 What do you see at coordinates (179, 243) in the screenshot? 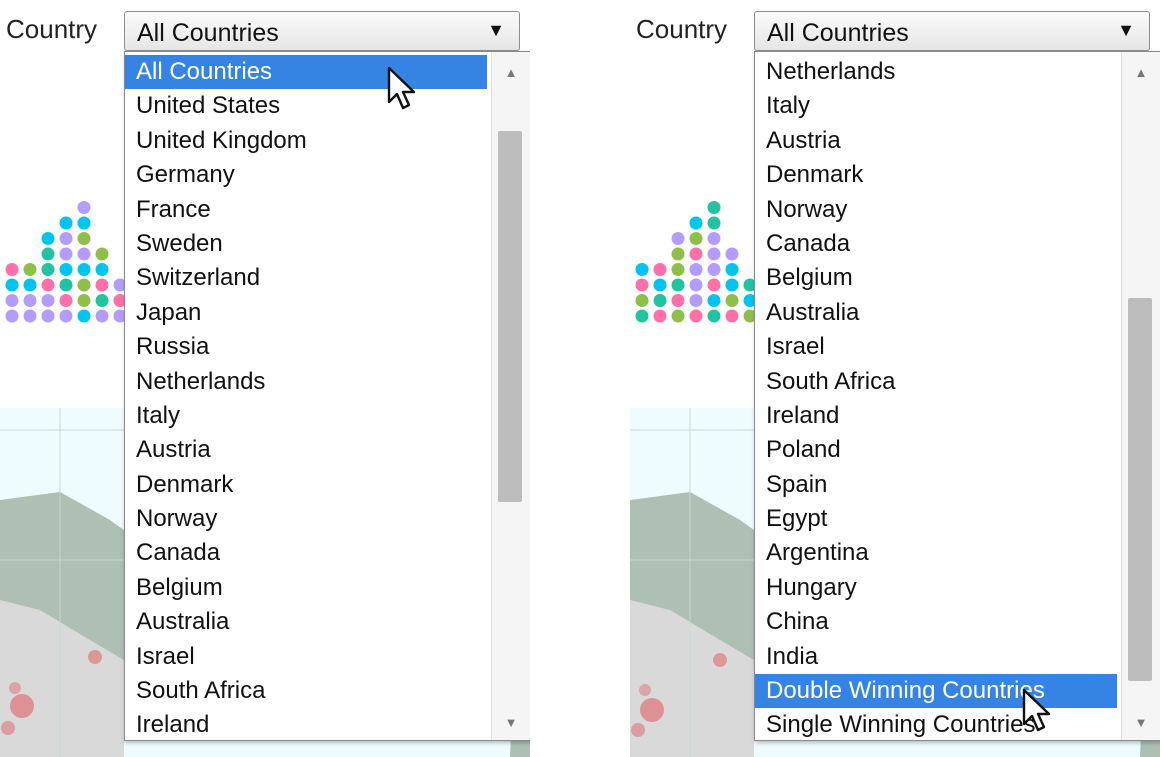
I see `country-option: Sweden` at bounding box center [179, 243].